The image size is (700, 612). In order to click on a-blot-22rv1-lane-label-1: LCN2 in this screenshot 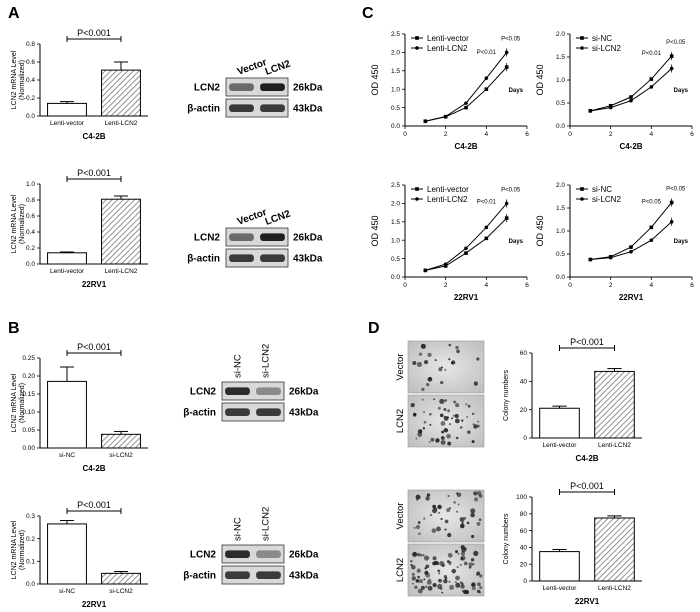, I will do `click(278, 217)`.